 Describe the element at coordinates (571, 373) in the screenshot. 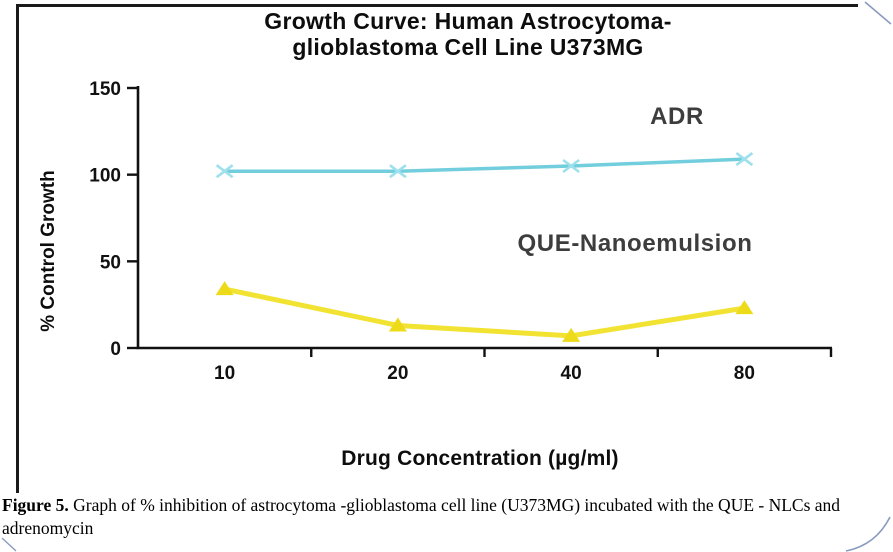

I see `x-tick-label: 40` at that location.